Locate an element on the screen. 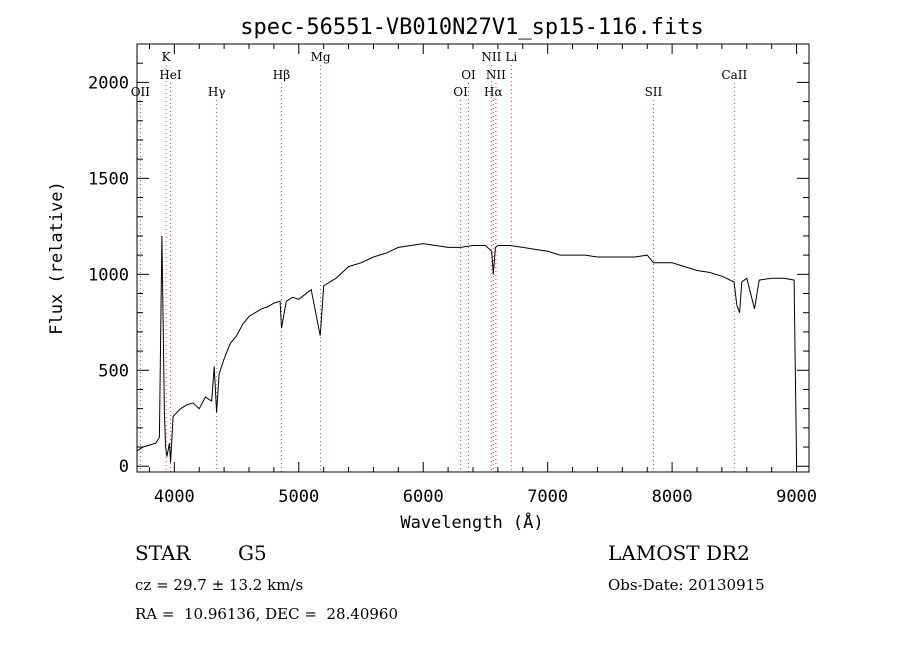 The width and height of the screenshot is (900, 650). x-tick-label: 4000 is located at coordinates (174, 497).